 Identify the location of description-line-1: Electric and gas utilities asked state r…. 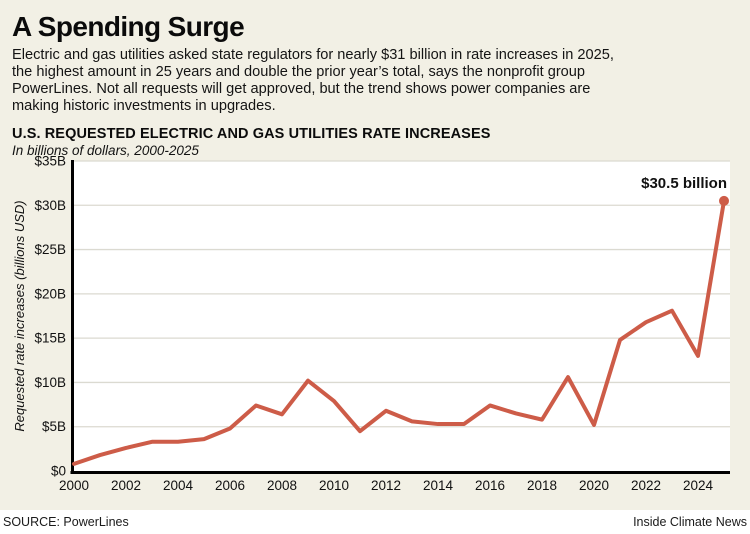
(313, 55).